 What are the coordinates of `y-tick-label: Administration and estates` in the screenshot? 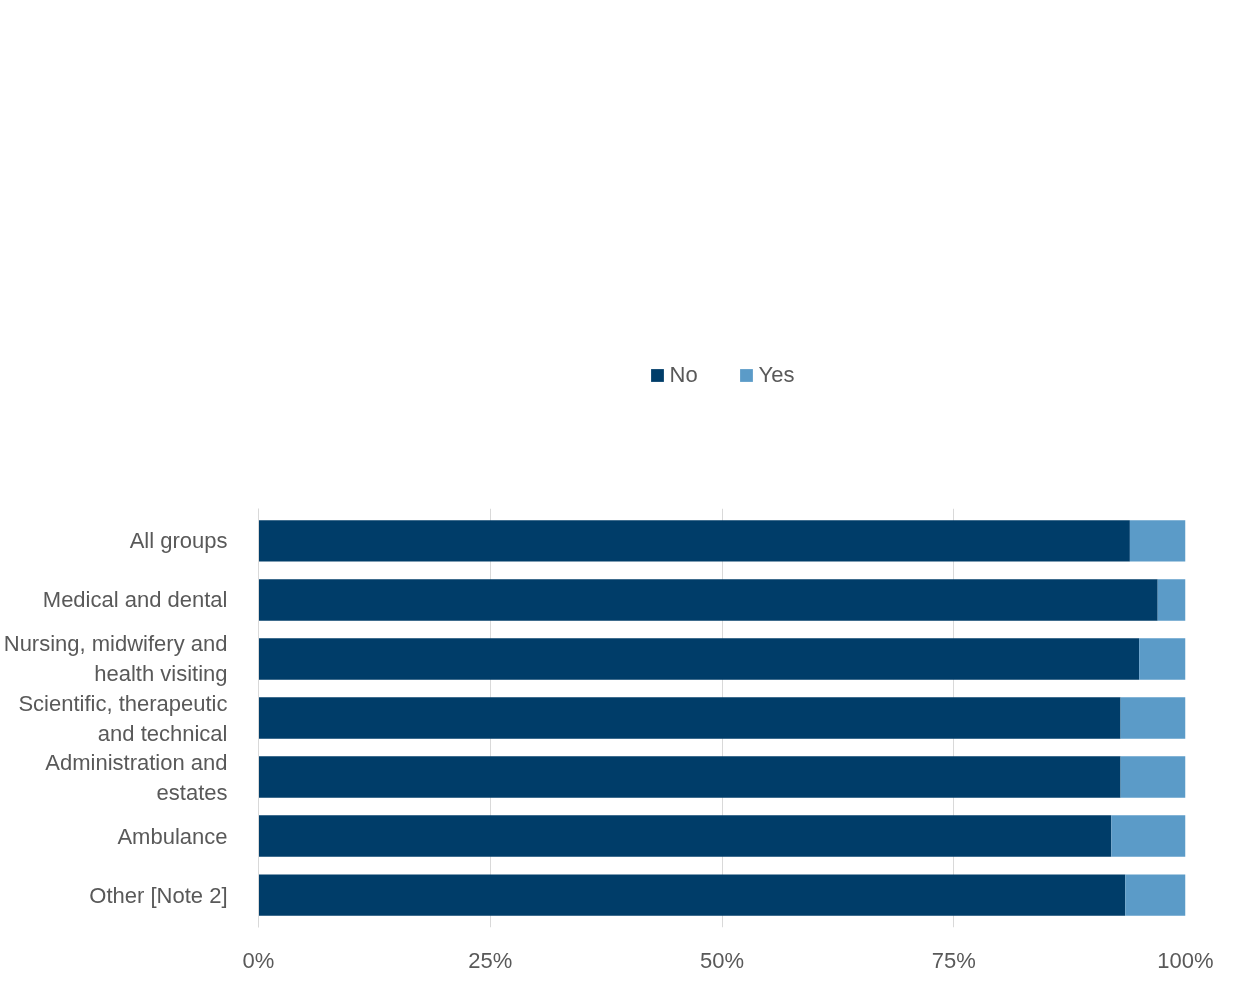 It's located at (136, 777).